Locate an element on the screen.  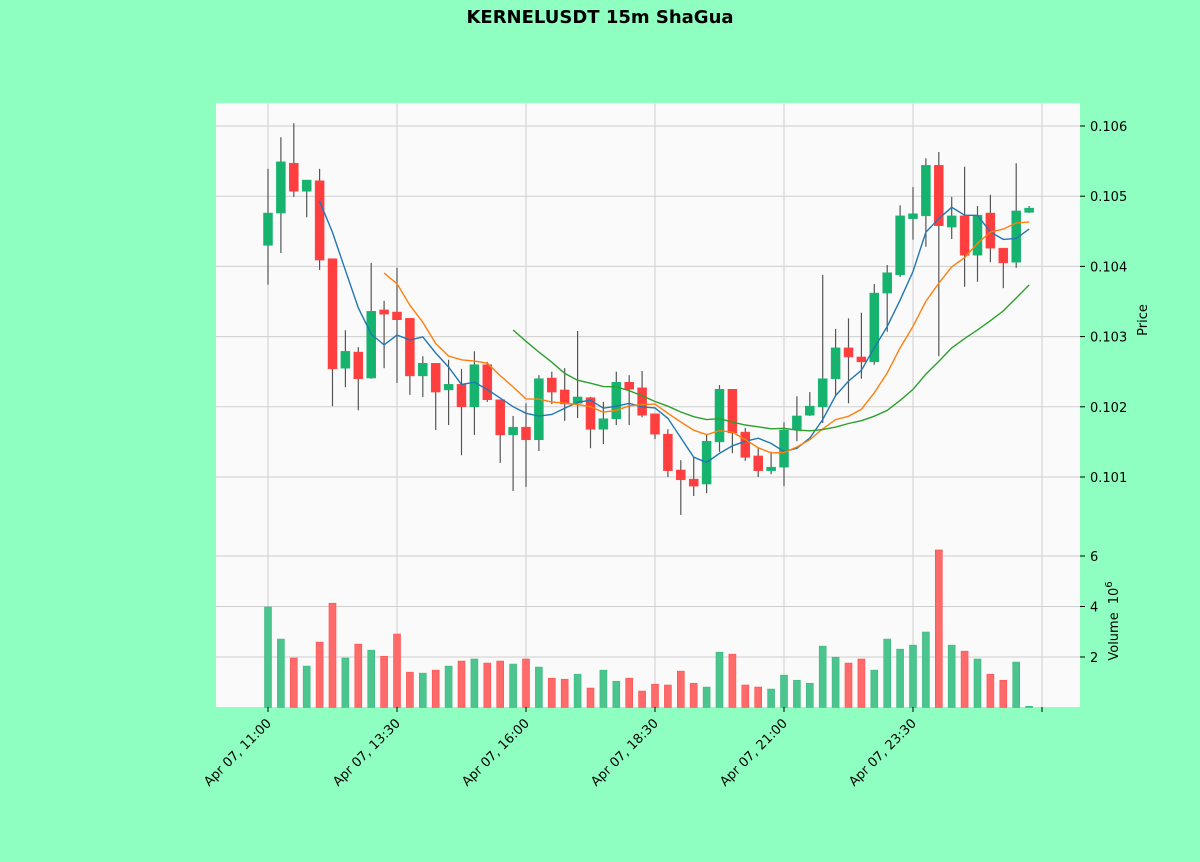
x-tick-label: Apr 07, 13:30 is located at coordinates (366, 752).